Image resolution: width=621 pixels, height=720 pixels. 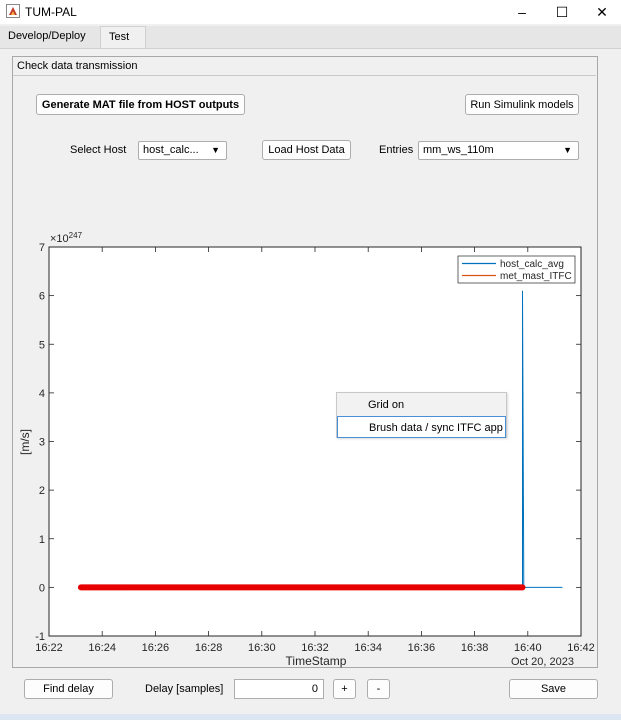 What do you see at coordinates (156, 648) in the screenshot?
I see `x-tick-label: 16:26` at bounding box center [156, 648].